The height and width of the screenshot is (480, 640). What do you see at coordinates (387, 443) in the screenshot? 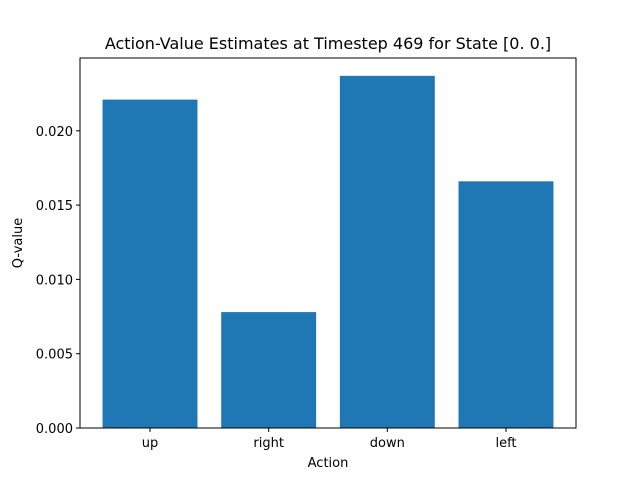
I see `x-tick-label: down` at bounding box center [387, 443].